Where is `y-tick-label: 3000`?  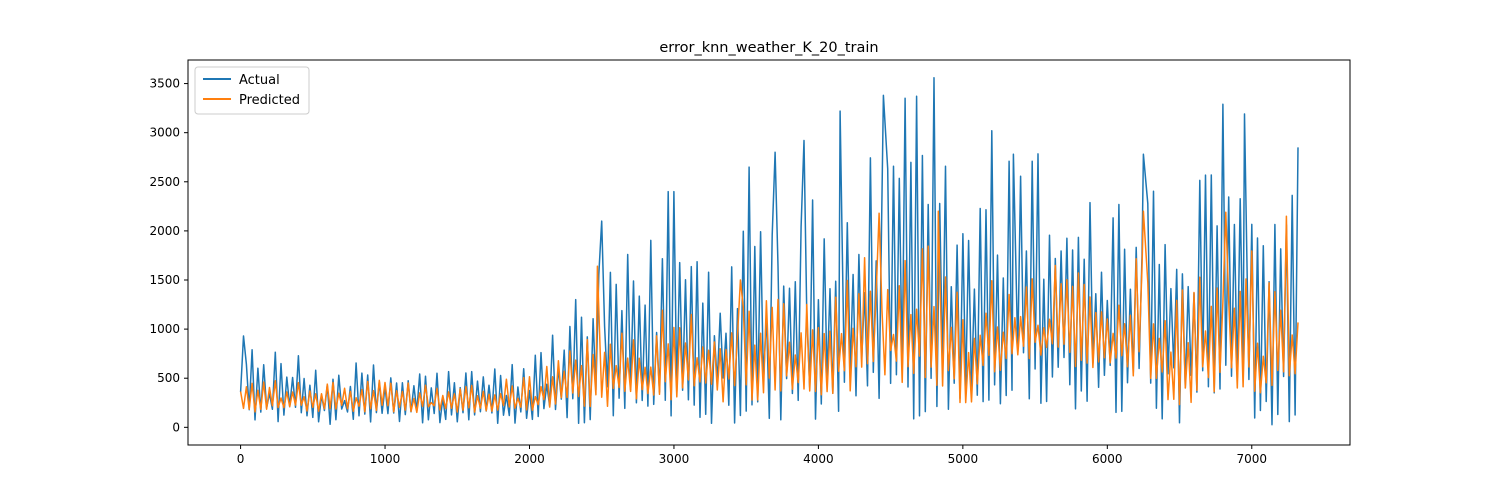
y-tick-label: 3000 is located at coordinates (164, 133).